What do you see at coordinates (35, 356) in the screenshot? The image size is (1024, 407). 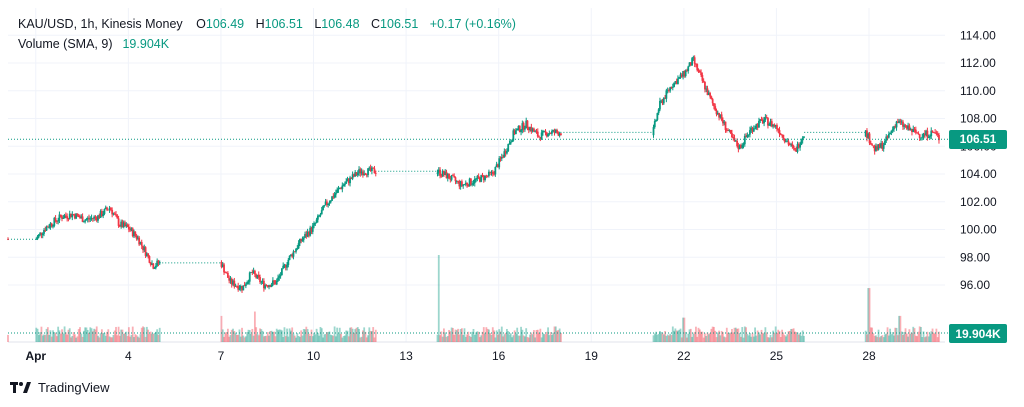 I see `x-tick-label: Apr` at bounding box center [35, 356].